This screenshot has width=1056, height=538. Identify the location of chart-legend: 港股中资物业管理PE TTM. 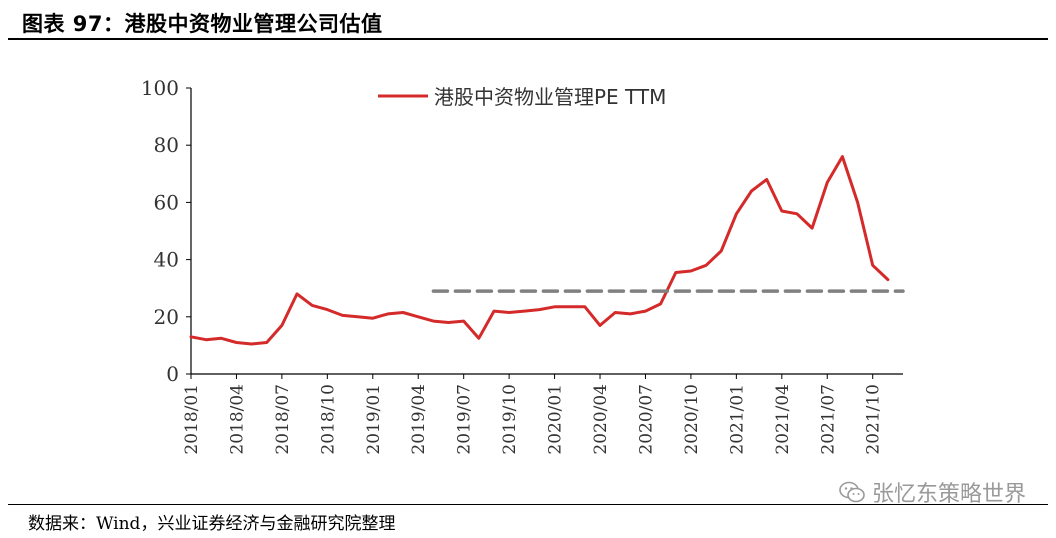
(522, 97).